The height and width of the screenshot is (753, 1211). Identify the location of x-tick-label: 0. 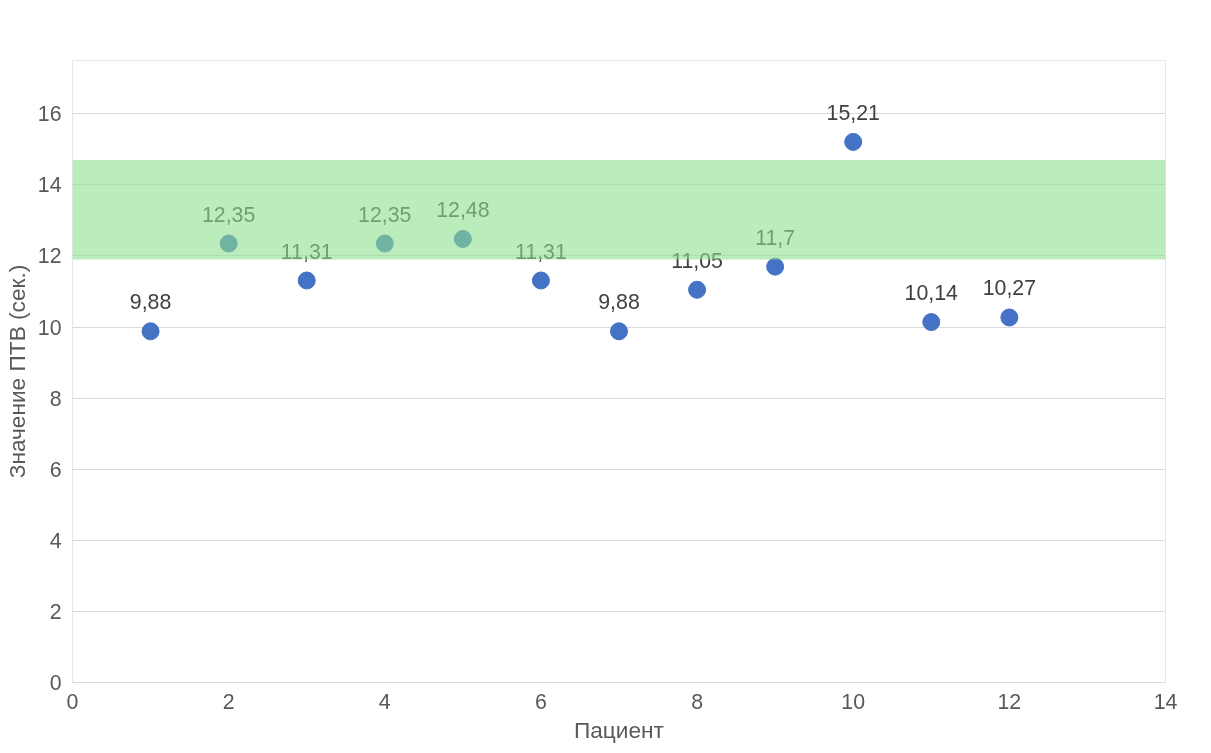
(72, 701).